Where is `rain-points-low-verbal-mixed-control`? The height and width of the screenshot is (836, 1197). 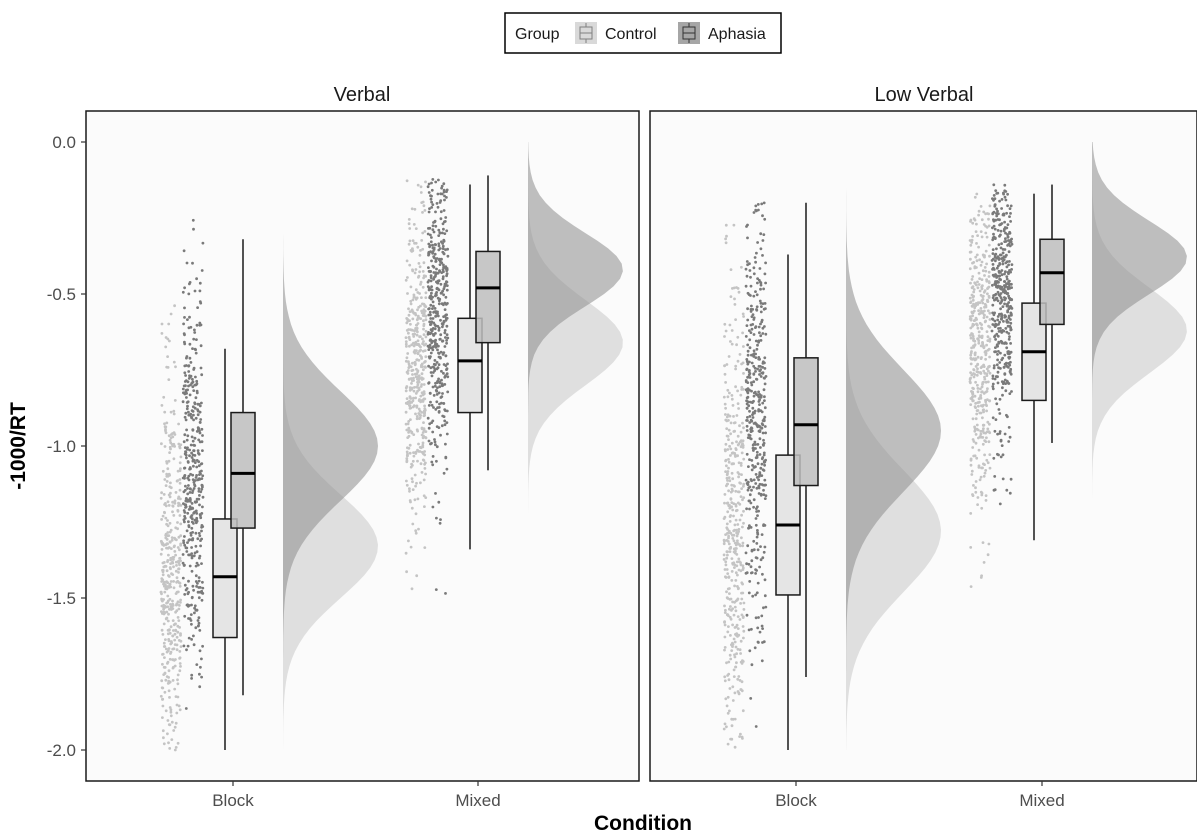 rain-points-low-verbal-mixed-control is located at coordinates (980, 390).